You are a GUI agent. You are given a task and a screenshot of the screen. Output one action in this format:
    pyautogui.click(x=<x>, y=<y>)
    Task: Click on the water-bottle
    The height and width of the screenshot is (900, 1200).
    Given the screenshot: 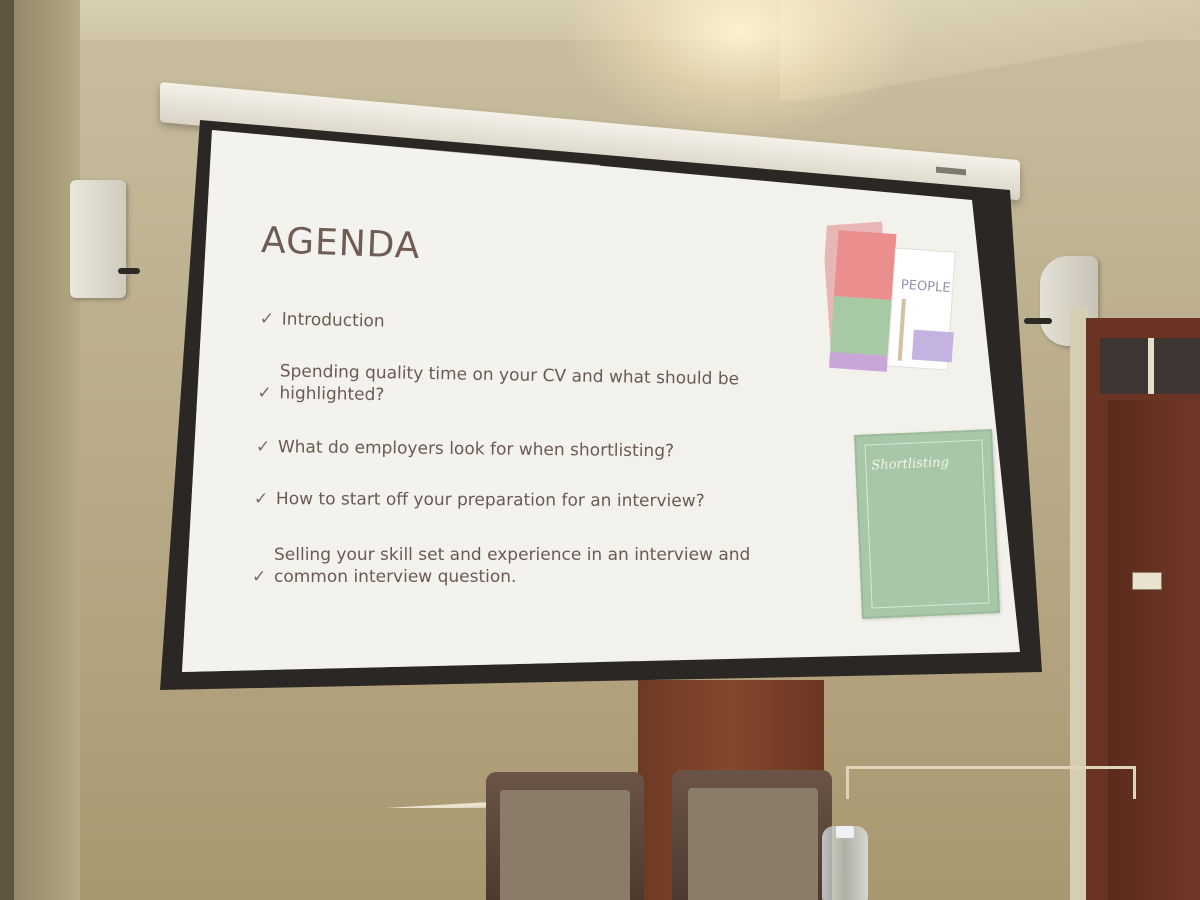 What is the action you would take?
    pyautogui.click(x=845, y=863)
    